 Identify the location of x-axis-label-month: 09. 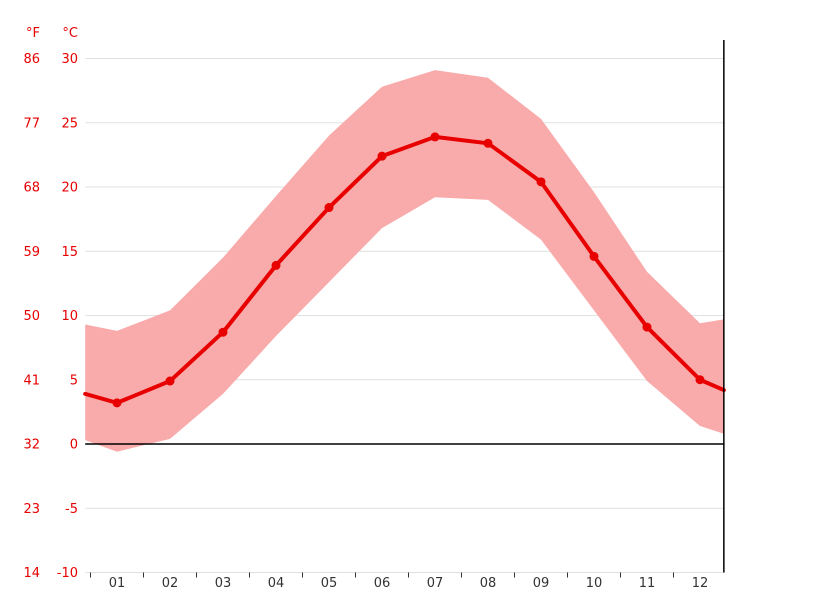
(541, 583).